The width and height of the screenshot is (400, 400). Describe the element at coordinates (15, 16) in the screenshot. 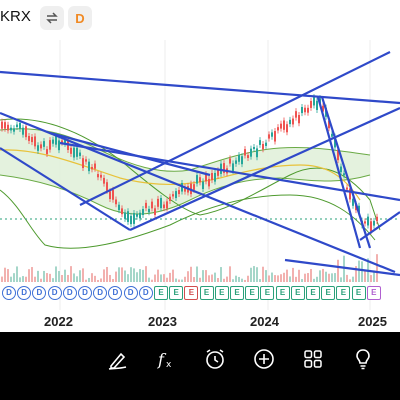

I see `ticker-symbol: KRX` at that location.